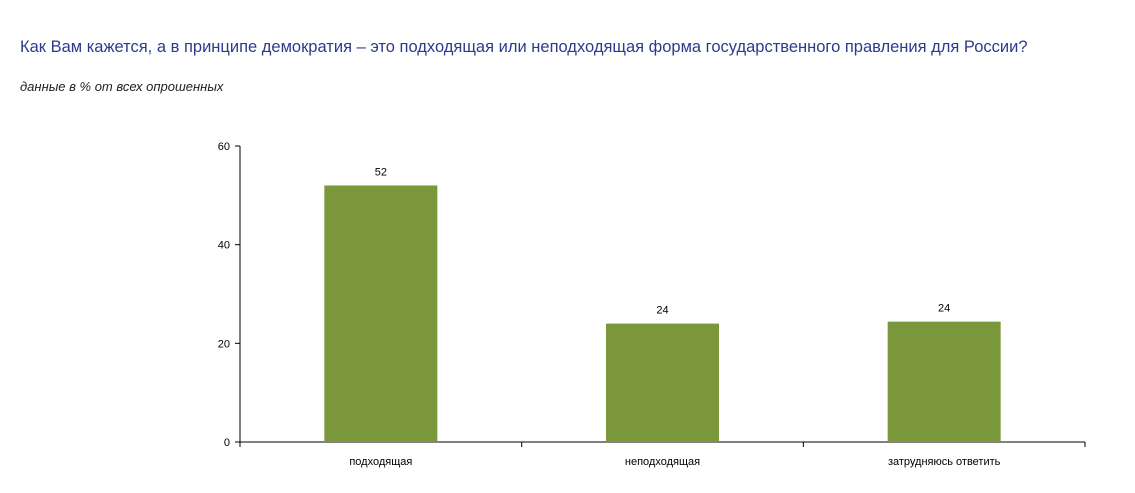 This screenshot has width=1135, height=493. Describe the element at coordinates (944, 462) in the screenshot. I see `x-category-label: затрудняюсь ответить` at that location.